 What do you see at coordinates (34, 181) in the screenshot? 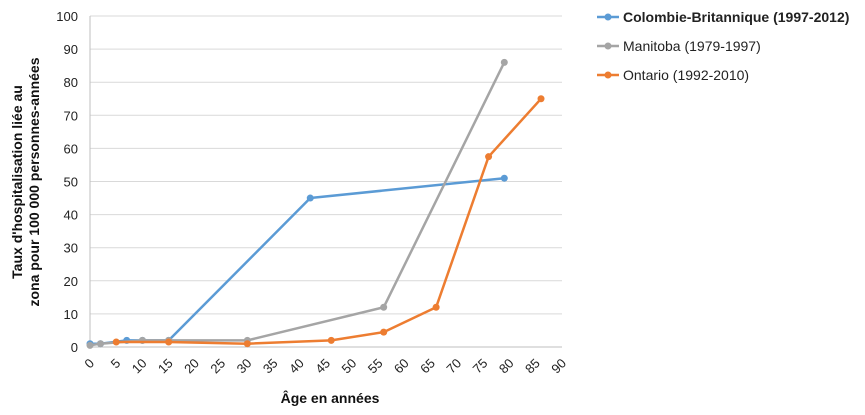
I see `y-axis-title-line-2: zona pour 100 000 personnes-années` at bounding box center [34, 181].